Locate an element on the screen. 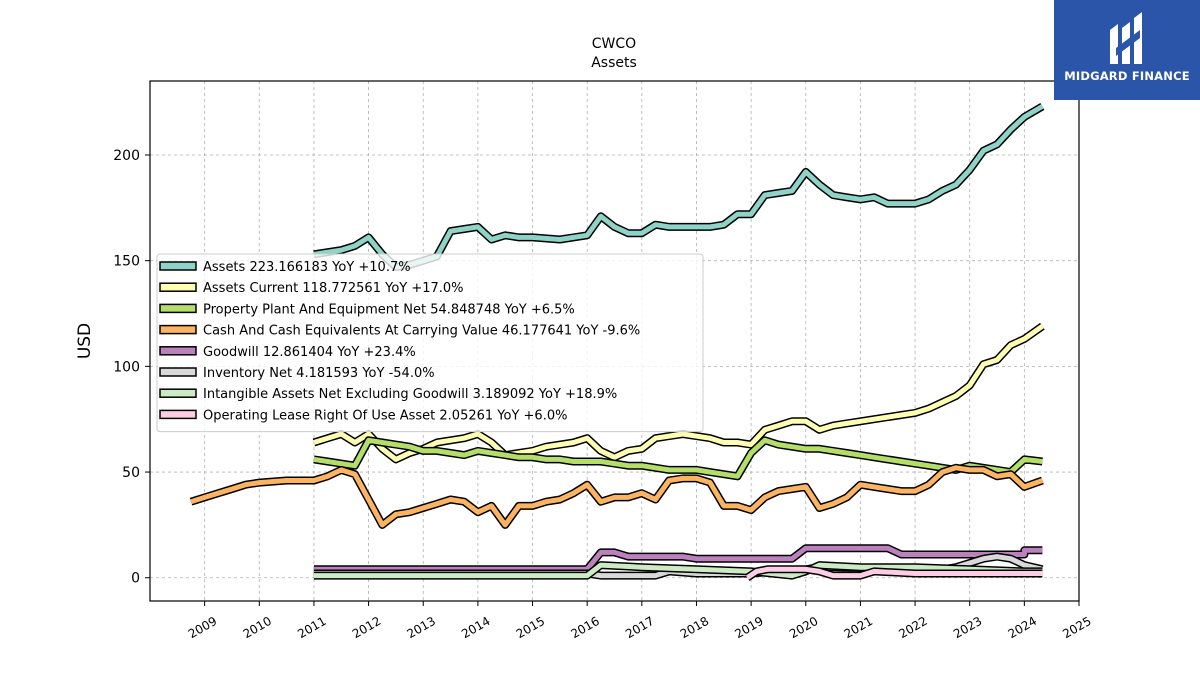  x-tick-label: 2019 is located at coordinates (748, 627).